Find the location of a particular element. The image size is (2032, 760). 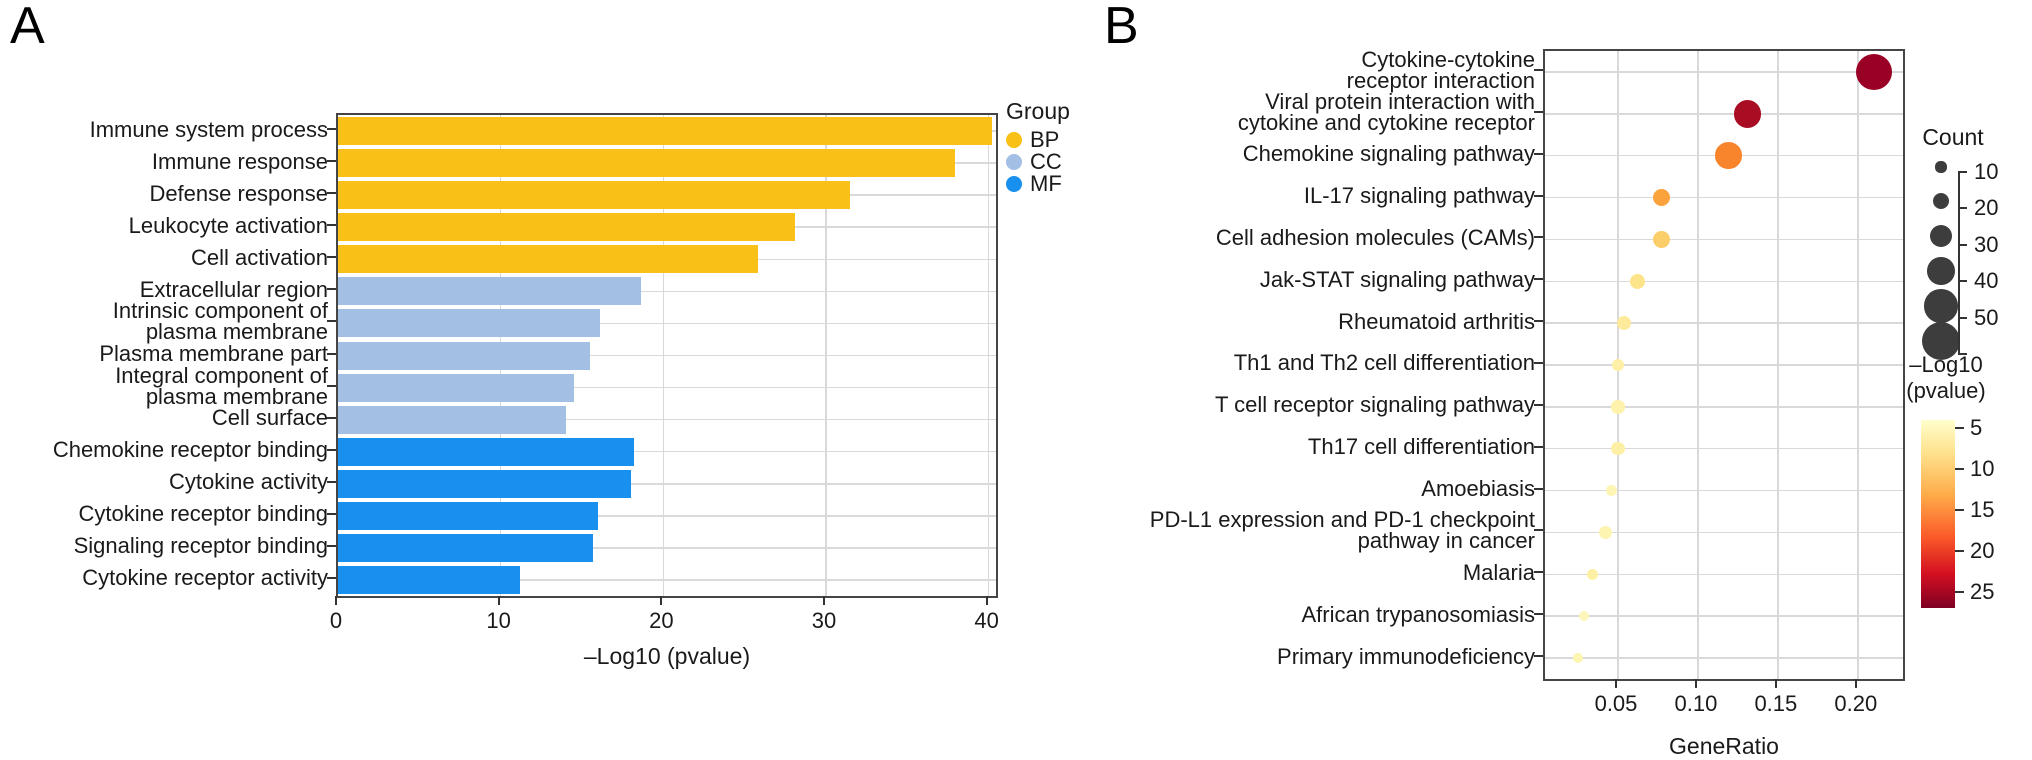

go-category-label: Chemokine receptor binding is located at coordinates (190, 450).